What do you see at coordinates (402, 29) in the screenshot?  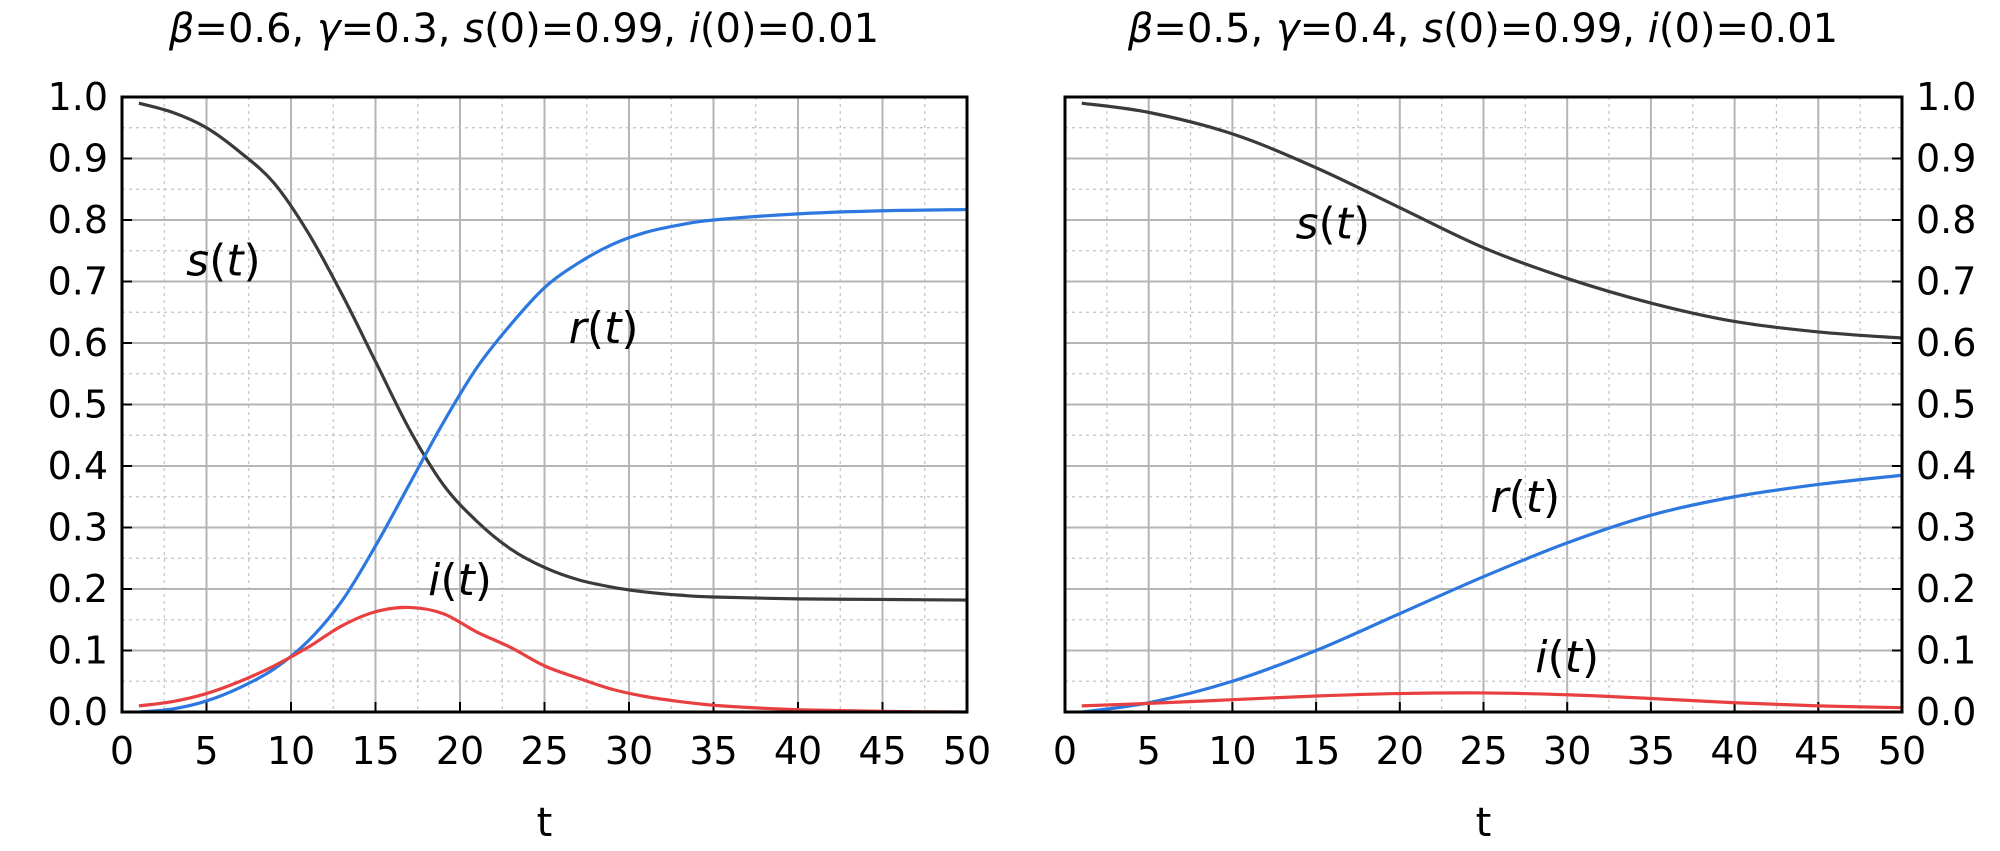 I see `text-part: =0.3,` at bounding box center [402, 29].